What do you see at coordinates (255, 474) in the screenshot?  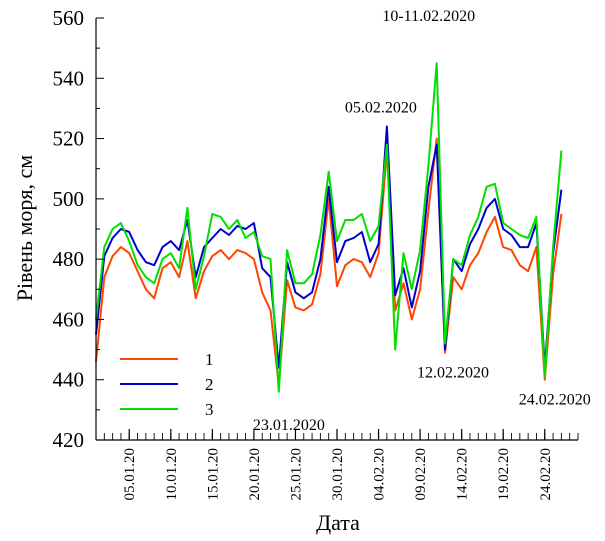 I see `x-tick-label: 20.01.20` at bounding box center [255, 474].